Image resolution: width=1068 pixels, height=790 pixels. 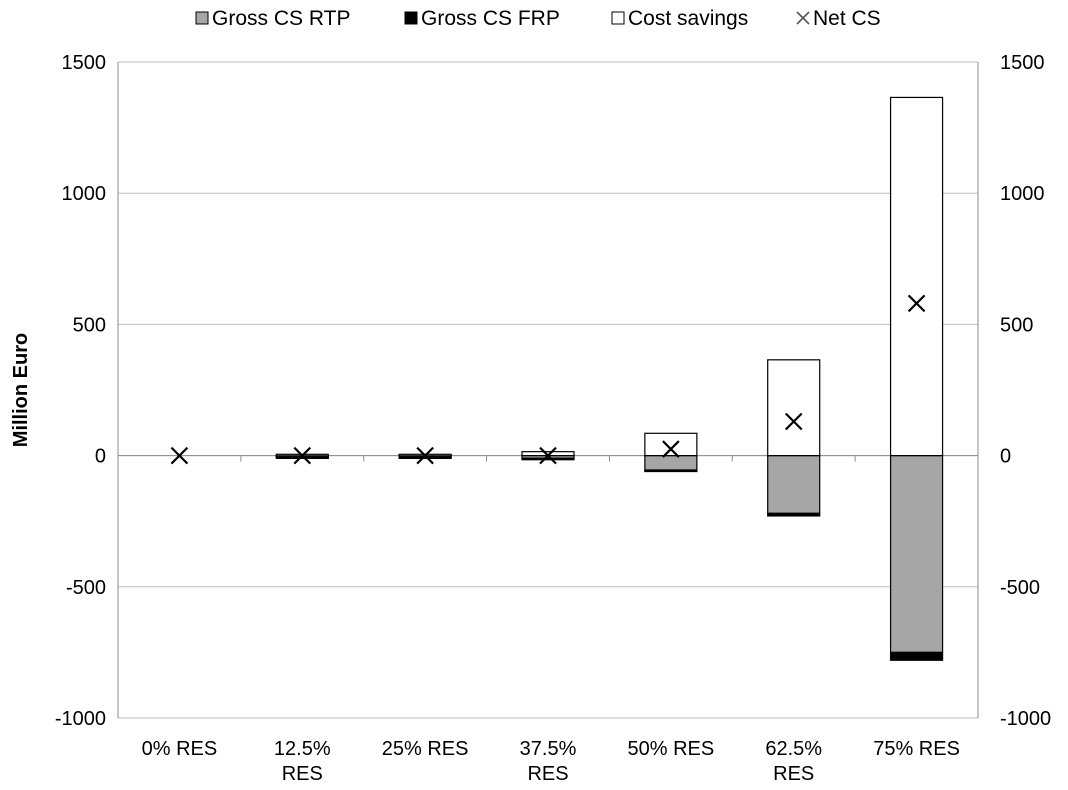 What do you see at coordinates (80, 391) in the screenshot?
I see `y-axis-left-ticks: -1000 -500 0 500 1000 1500` at bounding box center [80, 391].